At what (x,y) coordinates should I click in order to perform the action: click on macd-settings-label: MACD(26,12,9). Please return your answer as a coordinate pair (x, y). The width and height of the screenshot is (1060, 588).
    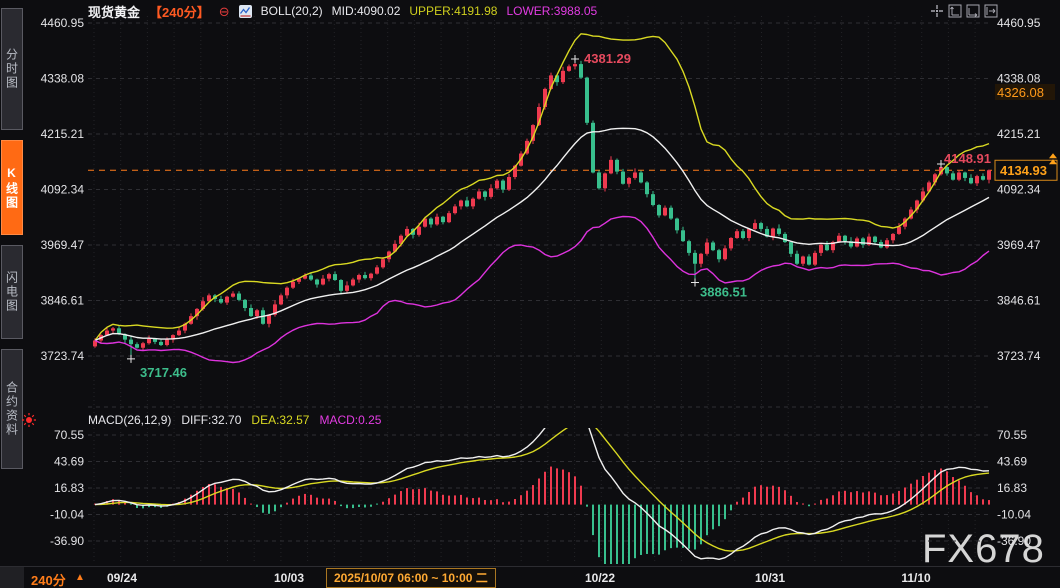
    Looking at the image, I should click on (130, 420).